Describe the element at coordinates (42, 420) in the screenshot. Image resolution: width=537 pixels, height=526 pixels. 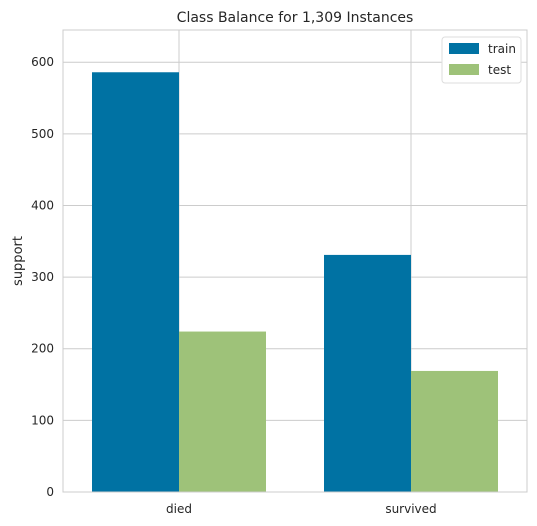
I see `y-tick-label: 100` at that location.